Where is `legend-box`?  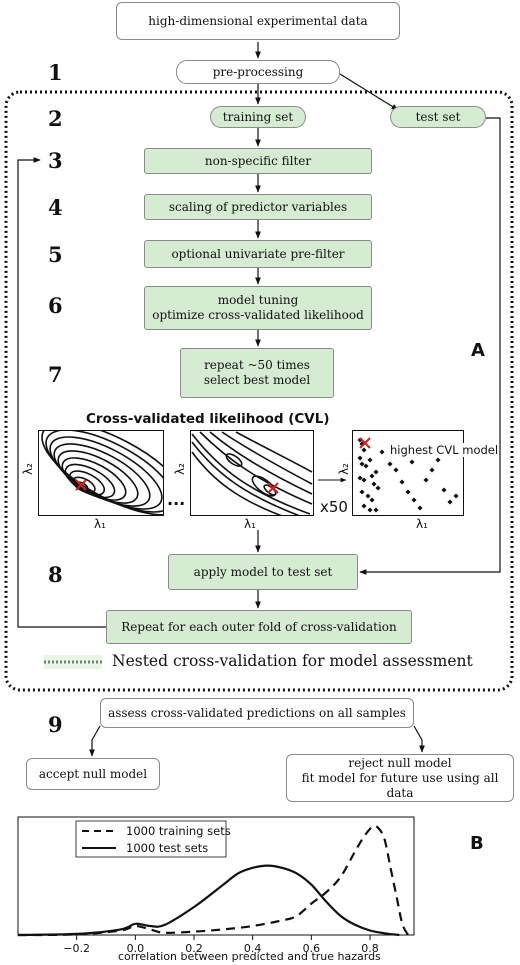 legend-box is located at coordinates (151, 839).